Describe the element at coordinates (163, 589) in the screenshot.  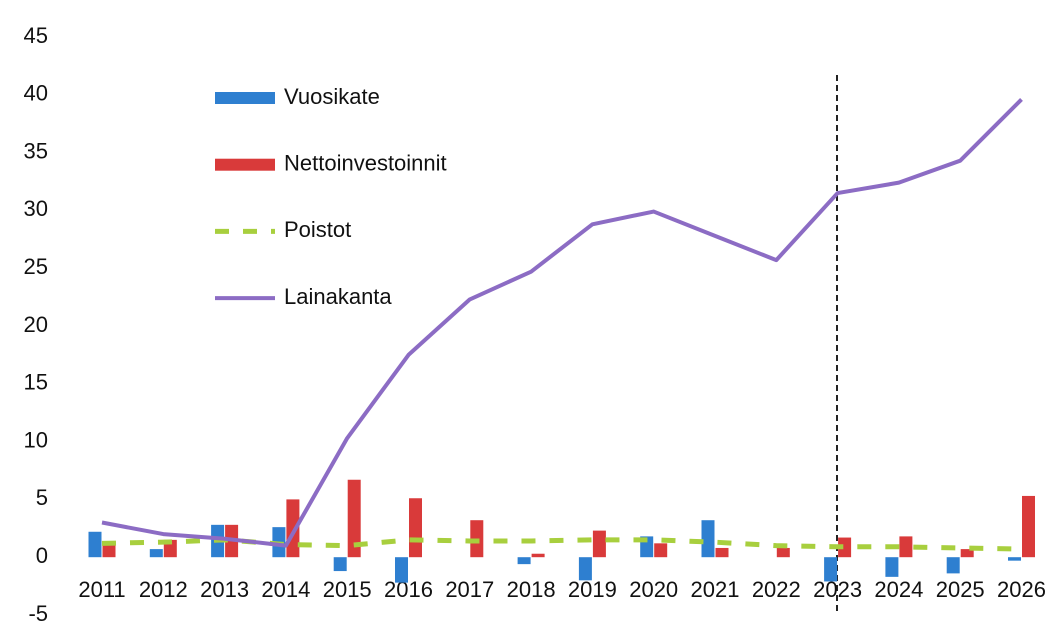
I see `x-tick-label: 2012` at that location.